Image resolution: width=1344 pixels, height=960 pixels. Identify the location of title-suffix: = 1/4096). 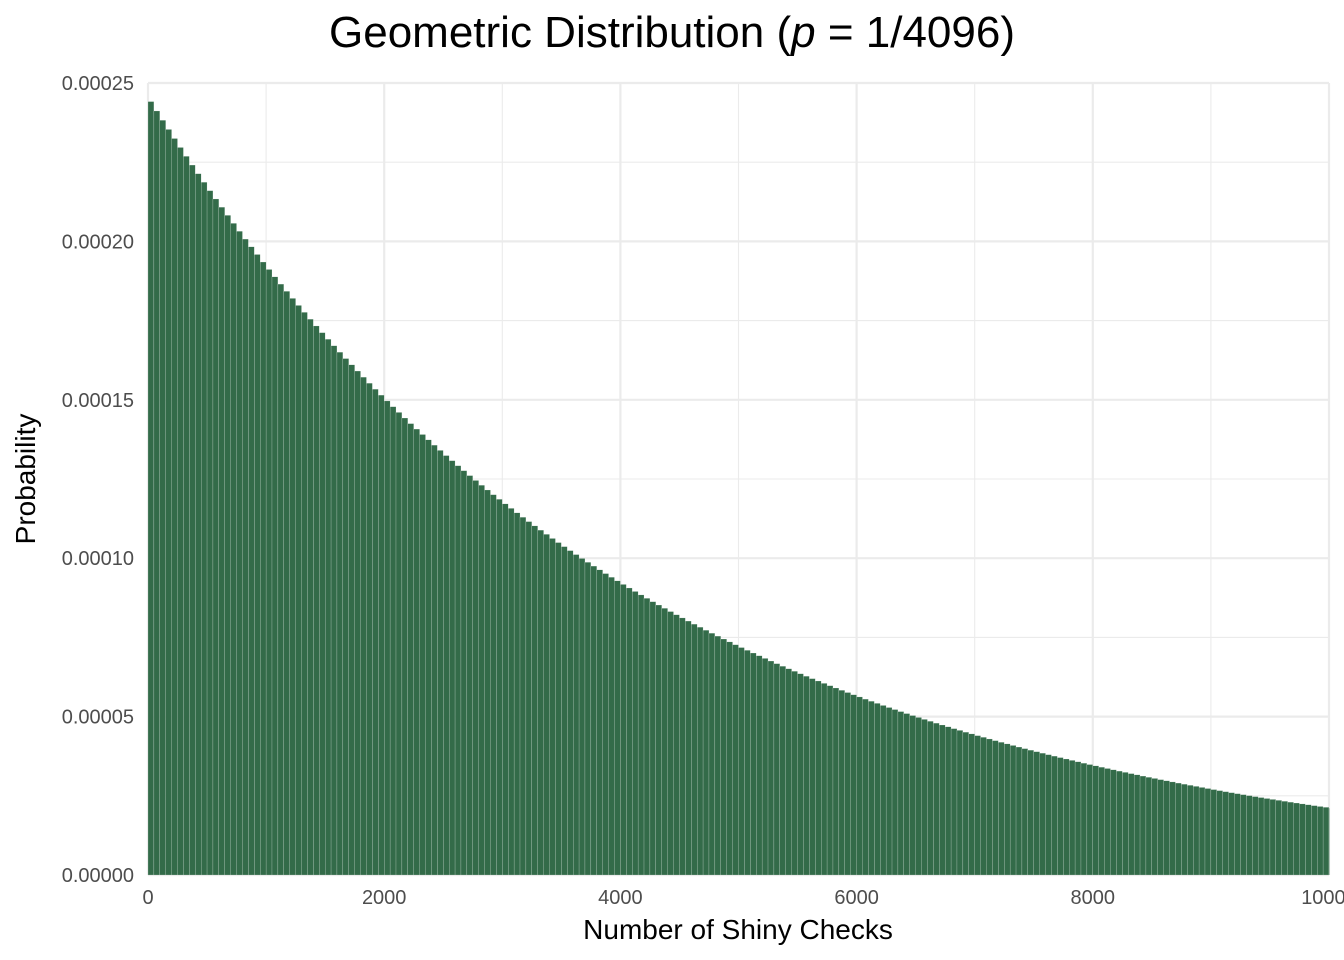
(915, 32).